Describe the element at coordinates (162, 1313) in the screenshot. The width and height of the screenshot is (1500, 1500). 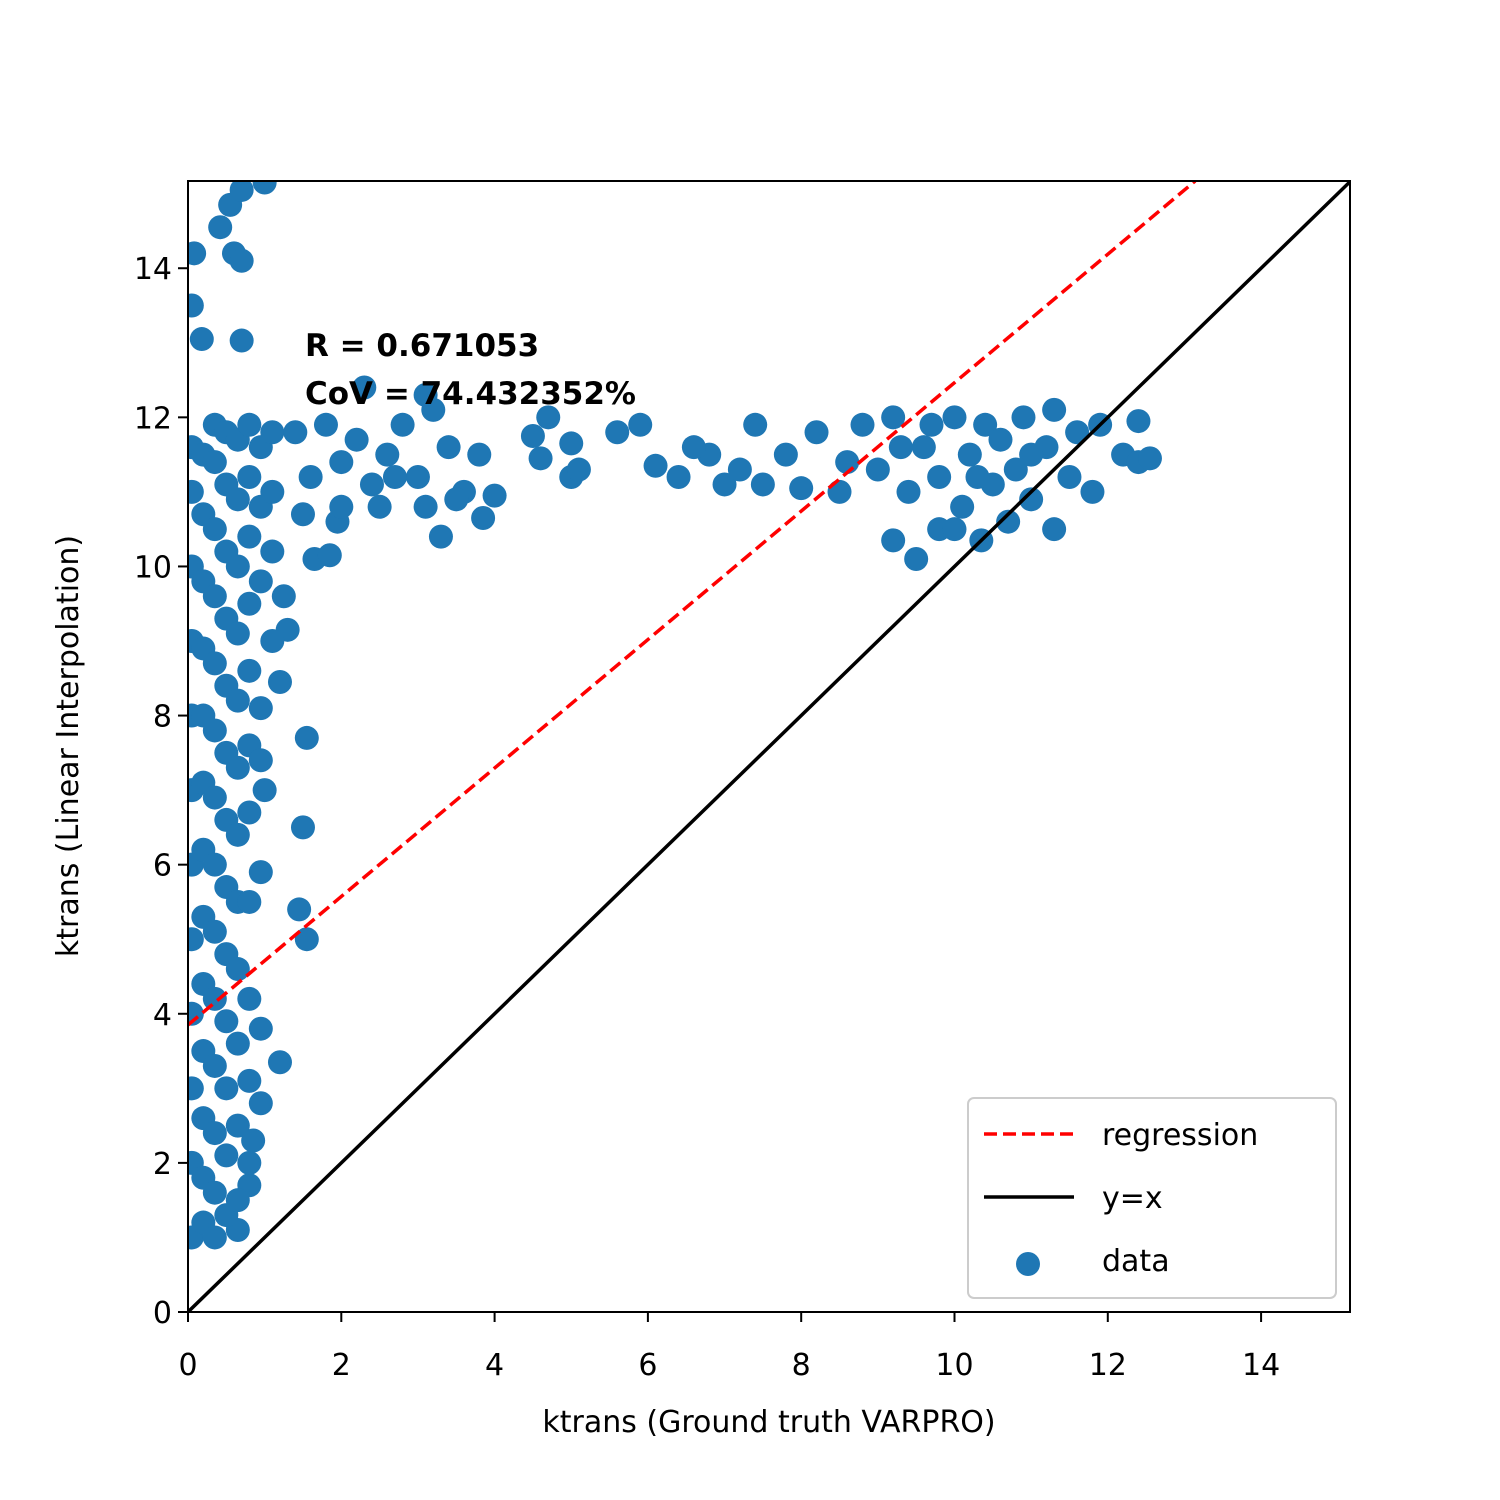
I see `y-tick-label: 0` at that location.